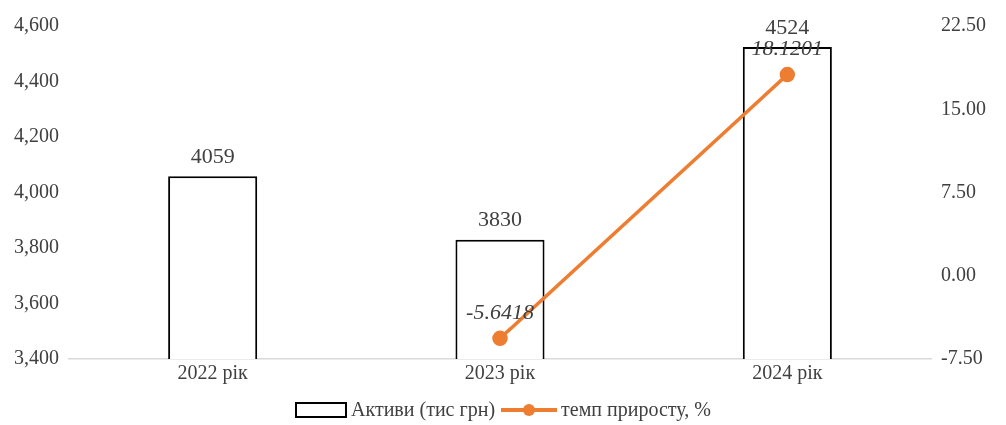 The image size is (1006, 425). Describe the element at coordinates (958, 274) in the screenshot. I see `y2-tick-label: 0.00` at that location.